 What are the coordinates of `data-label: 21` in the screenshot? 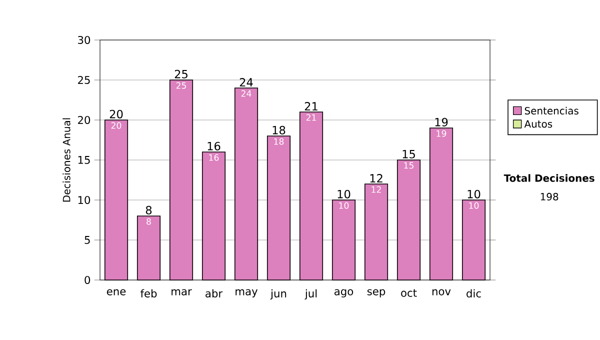 It's located at (311, 117).